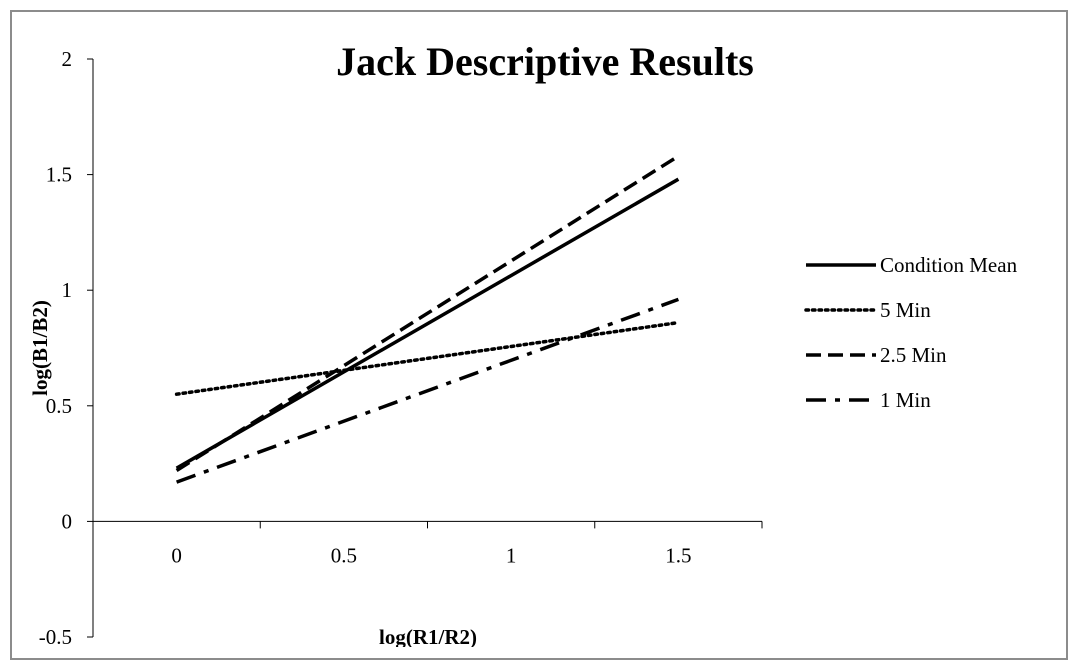  I want to click on legend: Condition Mean 5 Min 2.5 Min 1 Min, so click(911, 332).